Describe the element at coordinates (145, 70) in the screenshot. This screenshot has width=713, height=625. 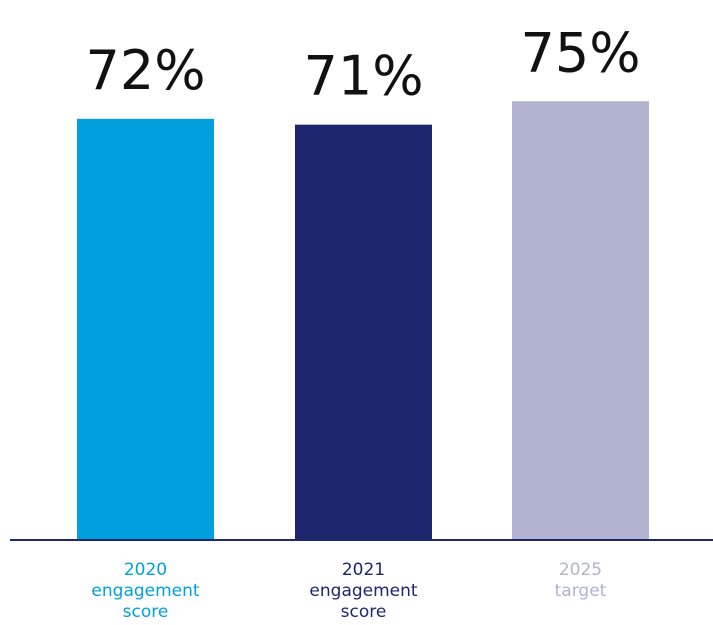
I see `value-label-0: 72%` at that location.